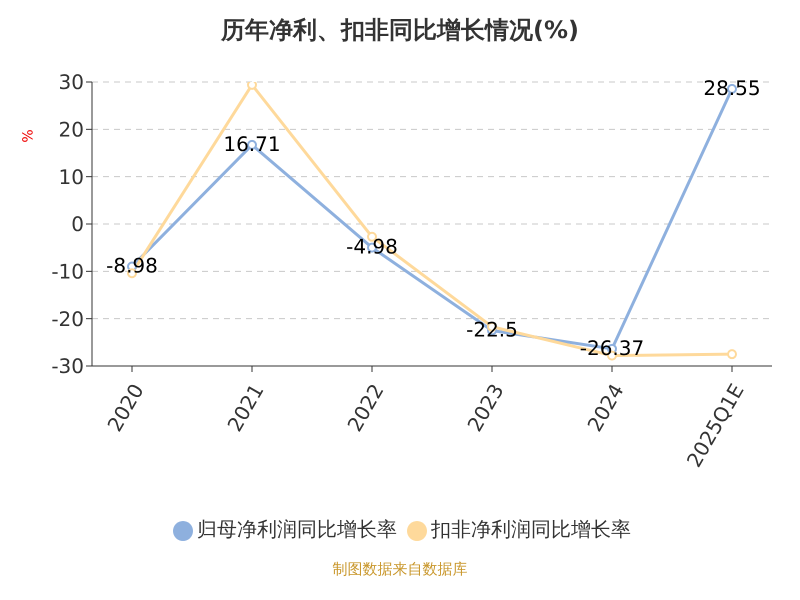  I want to click on y-tick-label: 20, so click(71, 129).